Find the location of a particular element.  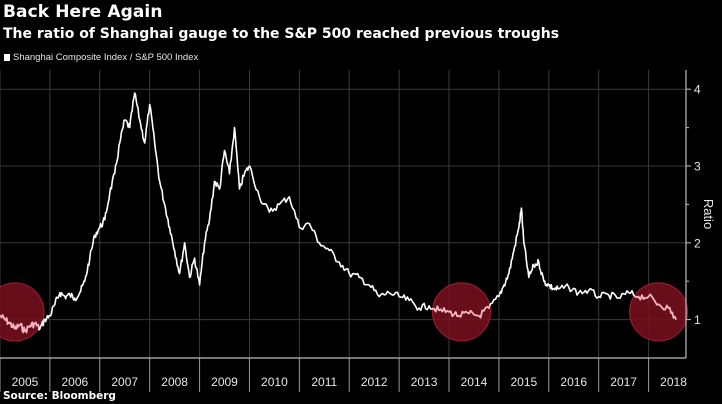

legend-swatch is located at coordinates (7, 57).